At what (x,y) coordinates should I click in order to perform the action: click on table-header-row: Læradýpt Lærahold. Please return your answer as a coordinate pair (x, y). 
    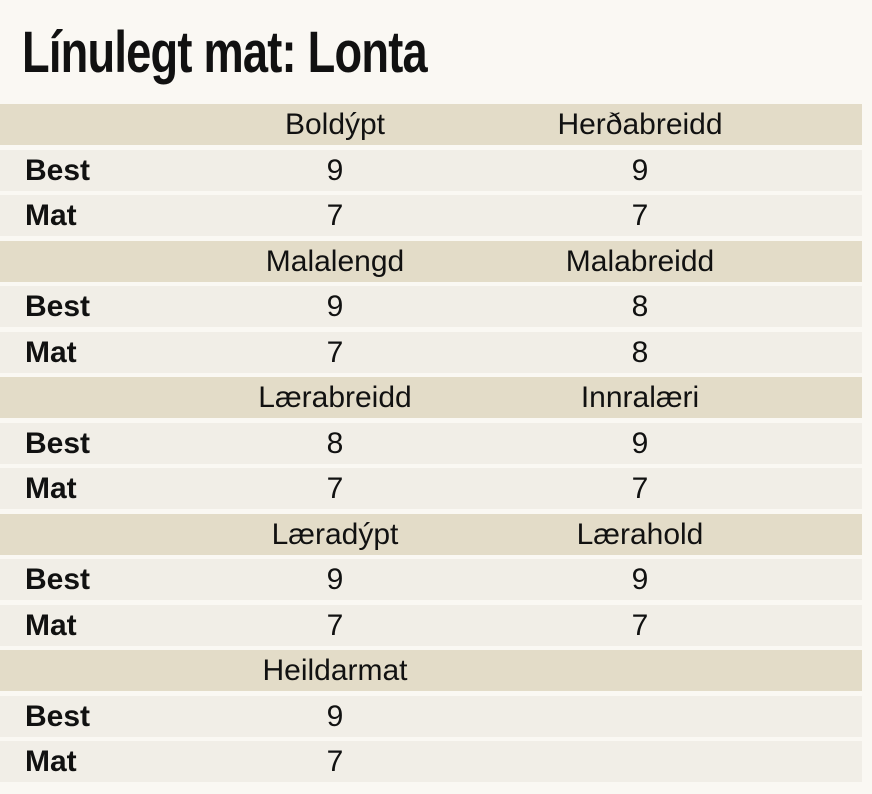
    Looking at the image, I should click on (431, 534).